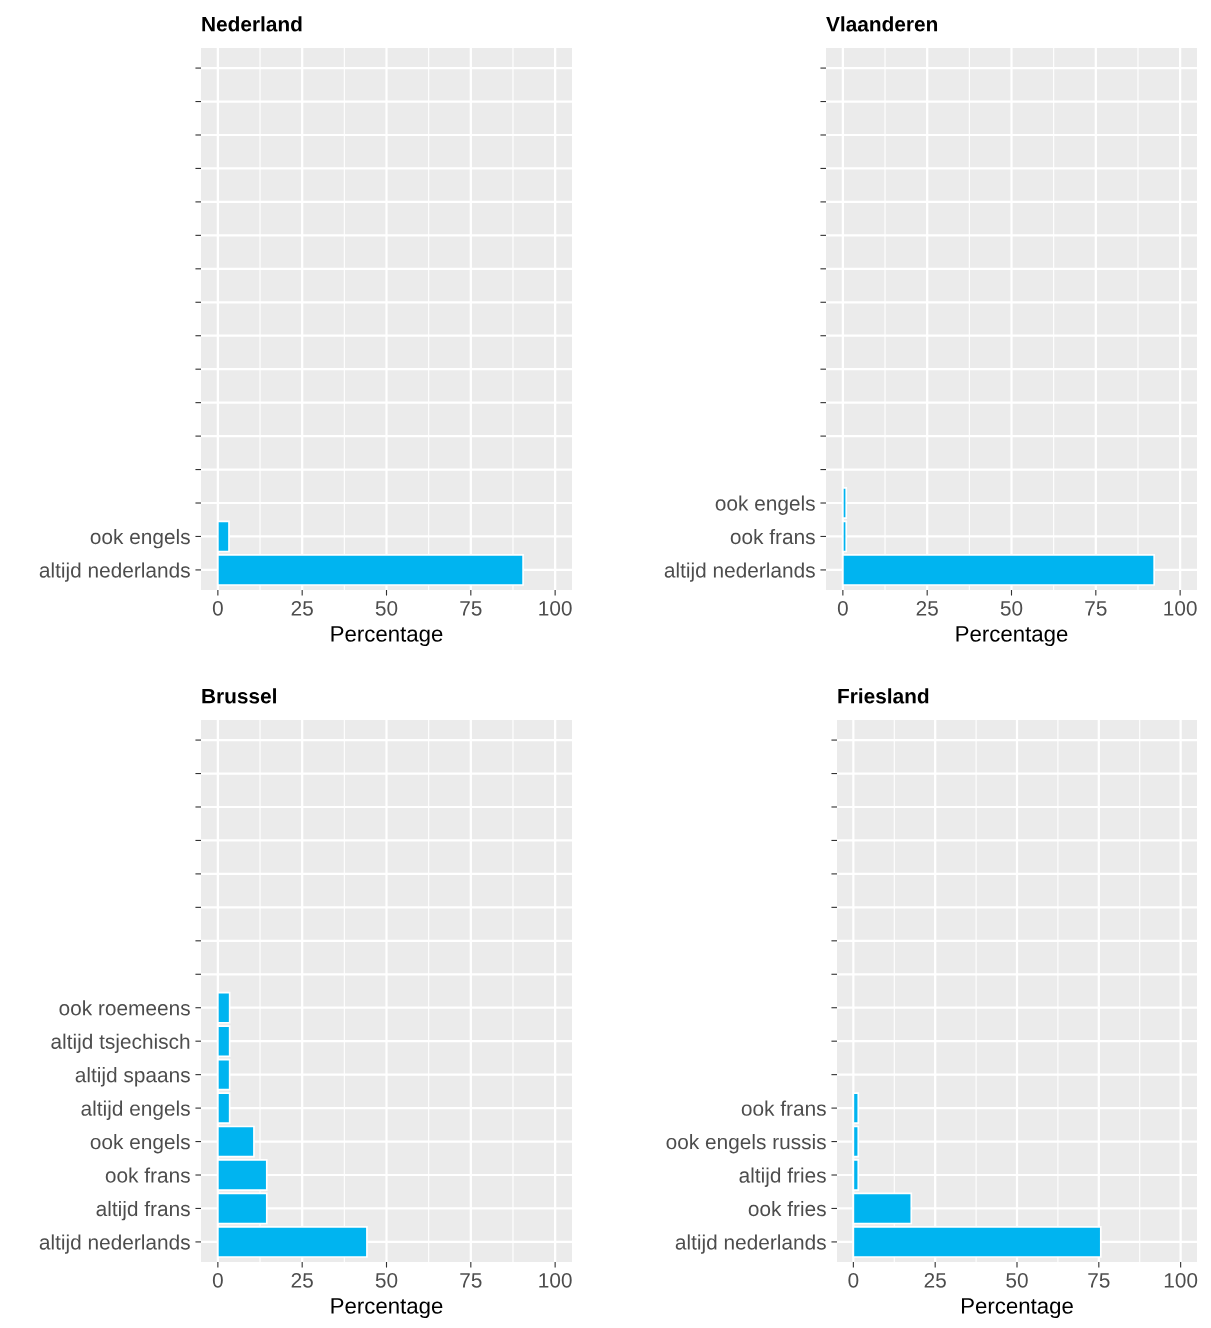  I want to click on y-tick-label: altijd engels, so click(135, 1110).